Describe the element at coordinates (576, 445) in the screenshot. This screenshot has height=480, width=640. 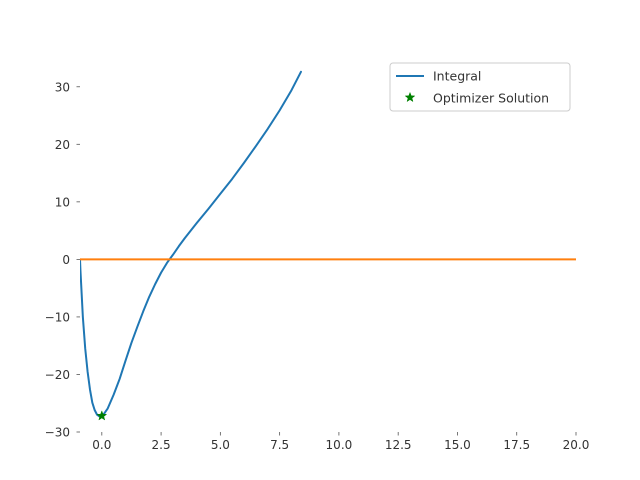
I see `x-tick-label: 20.0` at that location.